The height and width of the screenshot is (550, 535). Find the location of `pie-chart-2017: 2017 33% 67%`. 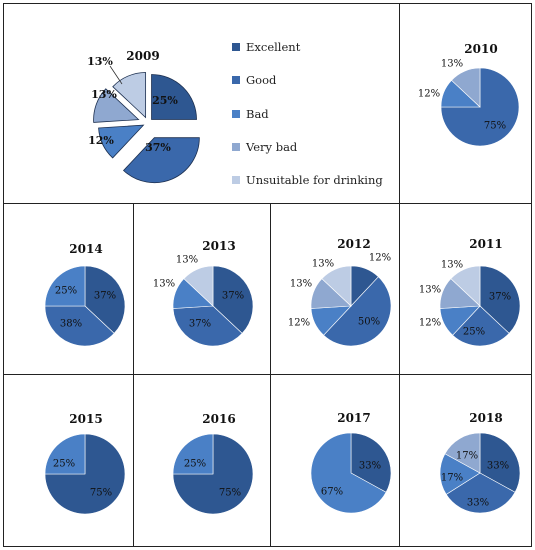

pie-chart-2017: 2017 33% 67% is located at coordinates (351, 462).